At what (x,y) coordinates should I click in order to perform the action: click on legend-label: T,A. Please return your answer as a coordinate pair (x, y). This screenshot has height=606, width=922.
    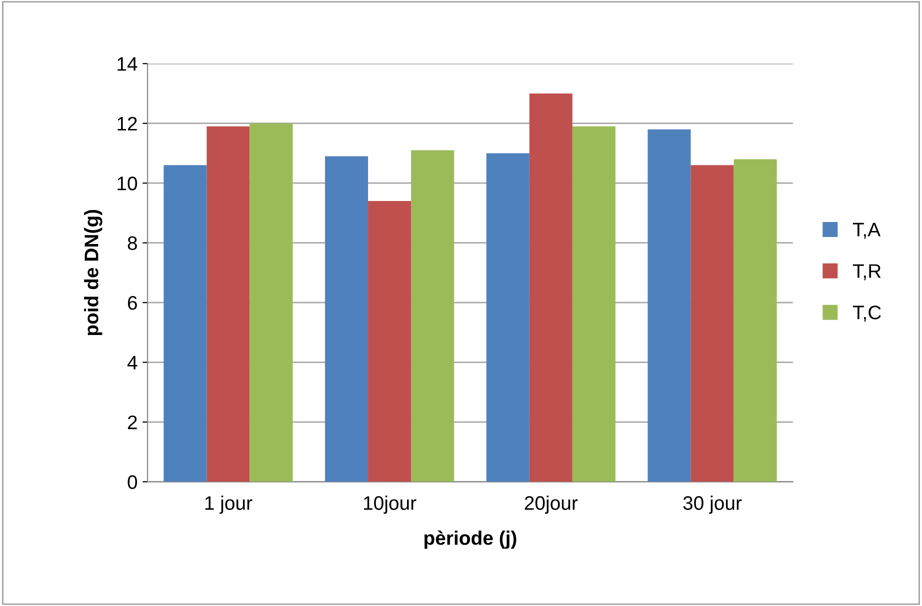
    Looking at the image, I should click on (866, 230).